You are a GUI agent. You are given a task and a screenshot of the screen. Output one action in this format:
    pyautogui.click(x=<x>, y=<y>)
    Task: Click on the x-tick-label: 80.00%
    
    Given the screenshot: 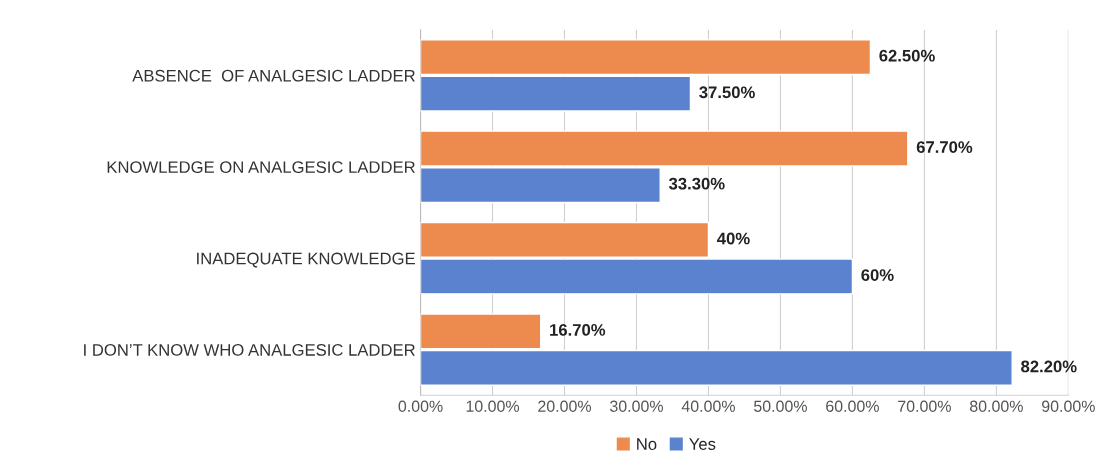 What is the action you would take?
    pyautogui.click(x=996, y=406)
    